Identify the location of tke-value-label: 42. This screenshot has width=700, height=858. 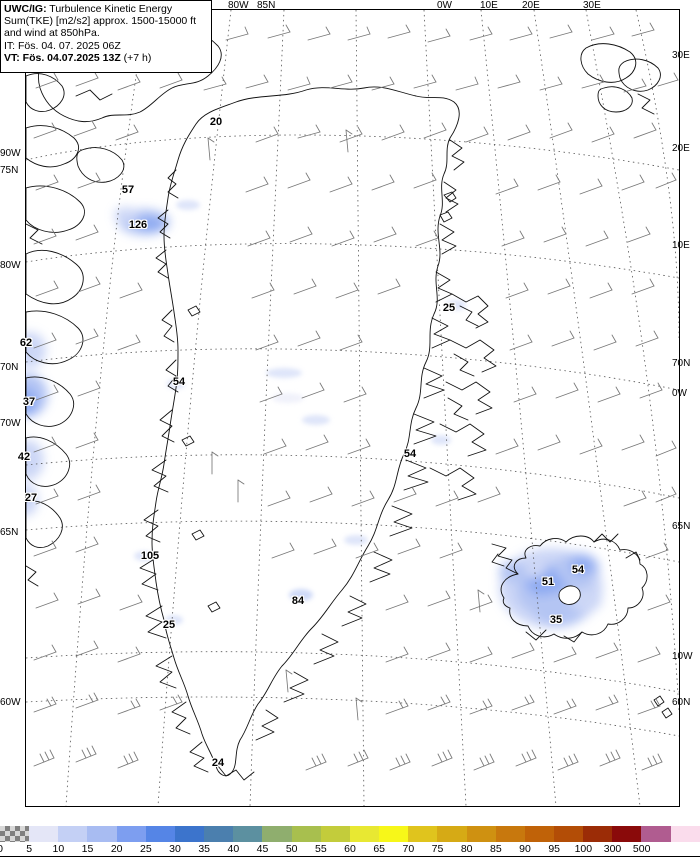
(24, 457).